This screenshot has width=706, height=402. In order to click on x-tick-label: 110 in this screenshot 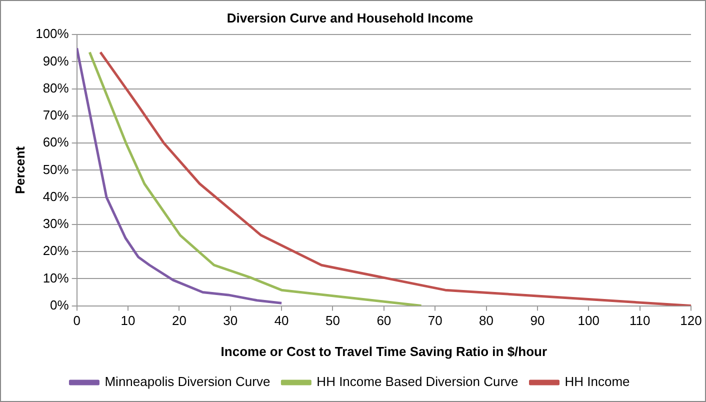, I will do `click(639, 320)`.